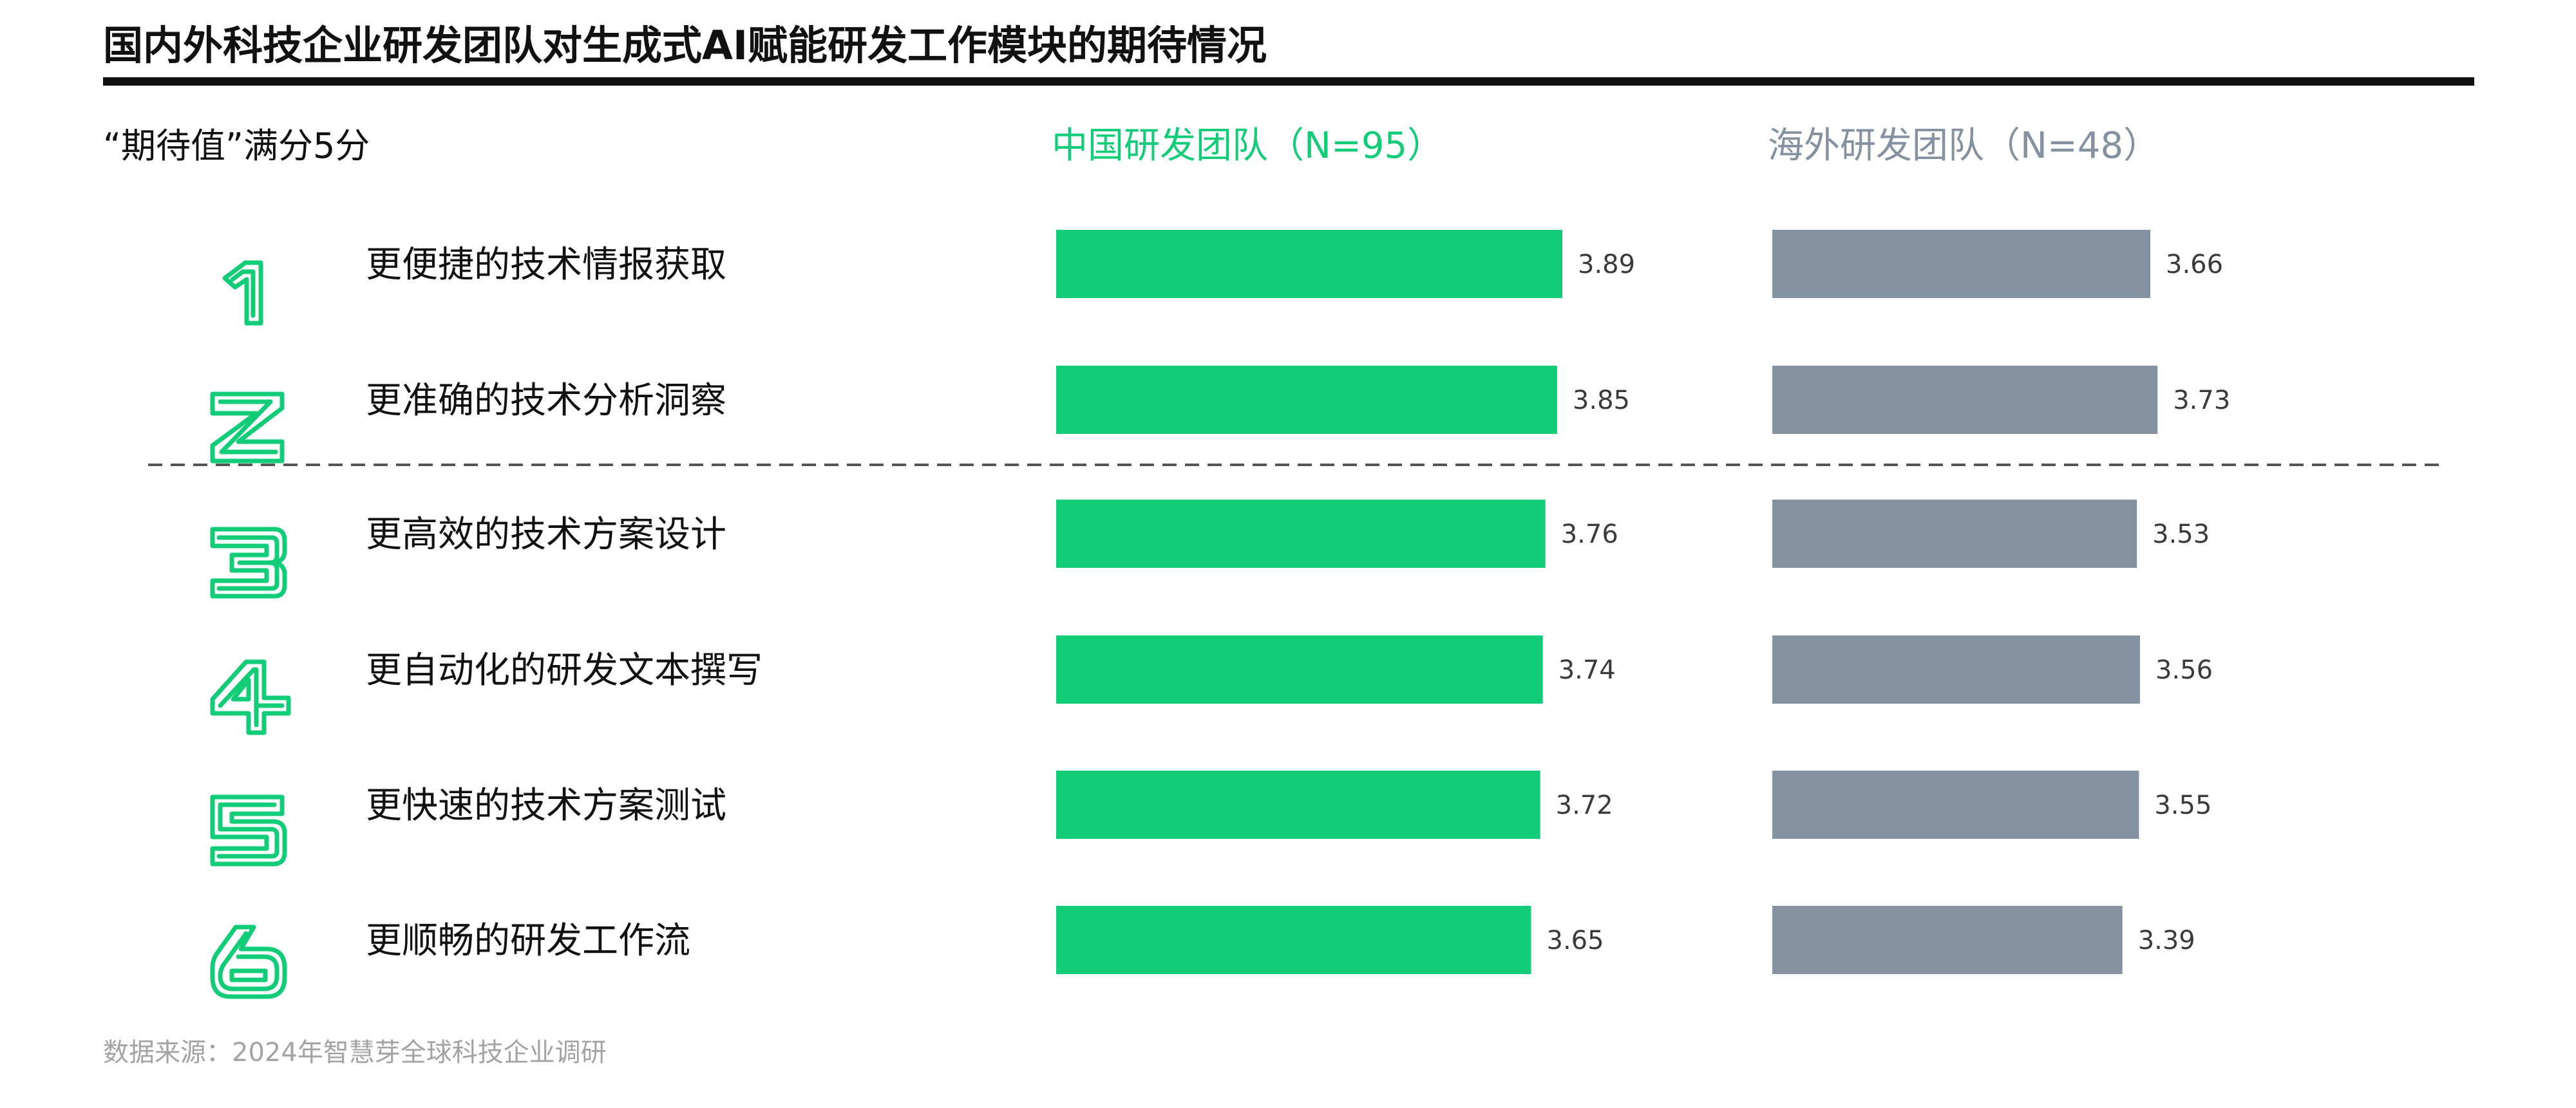  What do you see at coordinates (1964, 146) in the screenshot?
I see `series-header-overseas: 海外研发团队（N=48）` at bounding box center [1964, 146].